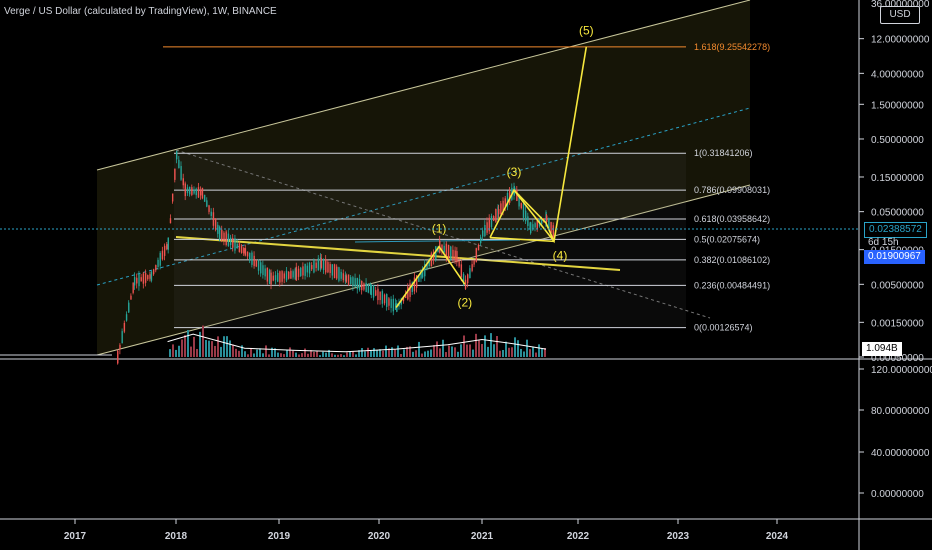 This screenshot has width=932, height=550. I want to click on wave-structure, so click(522, 215).